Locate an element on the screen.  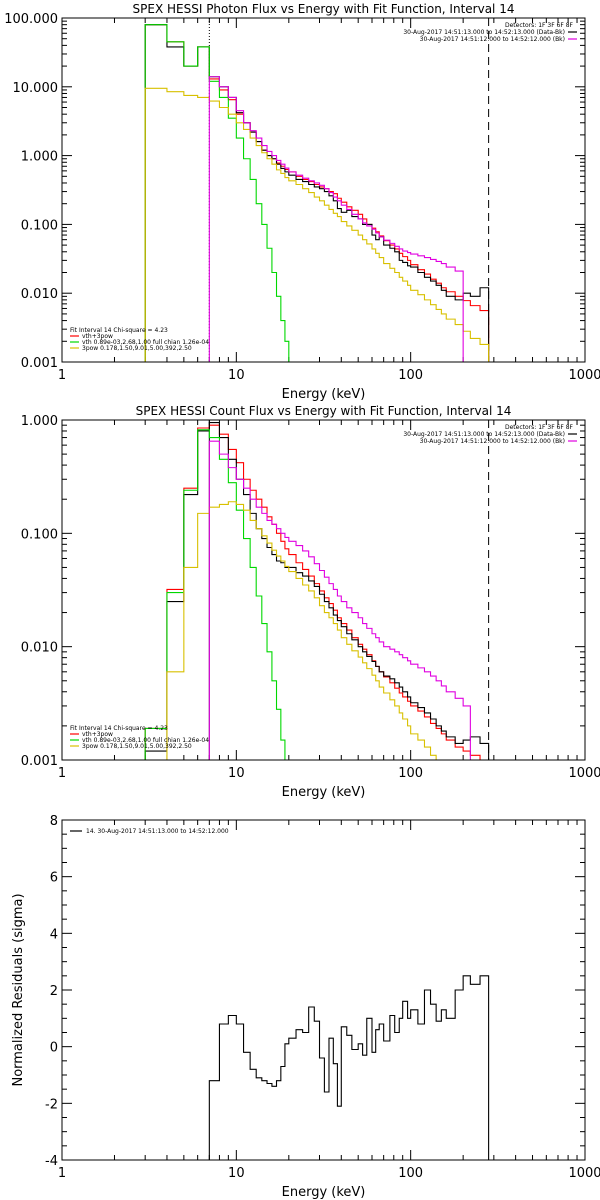
y-tick-label: 6 is located at coordinates (54, 878).